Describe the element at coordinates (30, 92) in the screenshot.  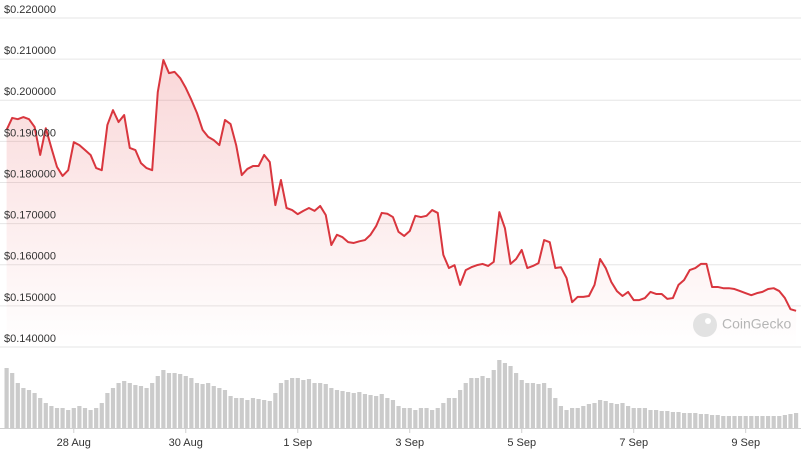
I see `y-tick-label: $0.200000` at that location.